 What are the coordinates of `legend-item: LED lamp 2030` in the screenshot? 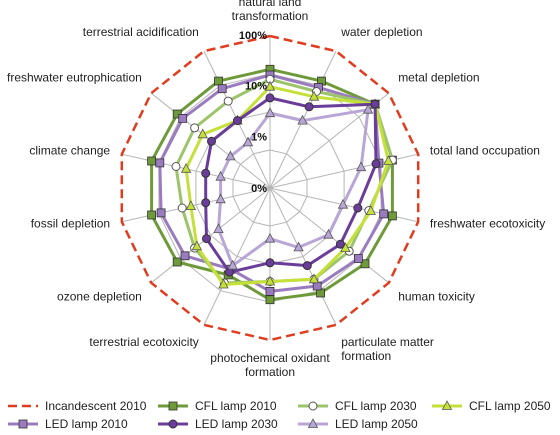 It's located at (218, 424).